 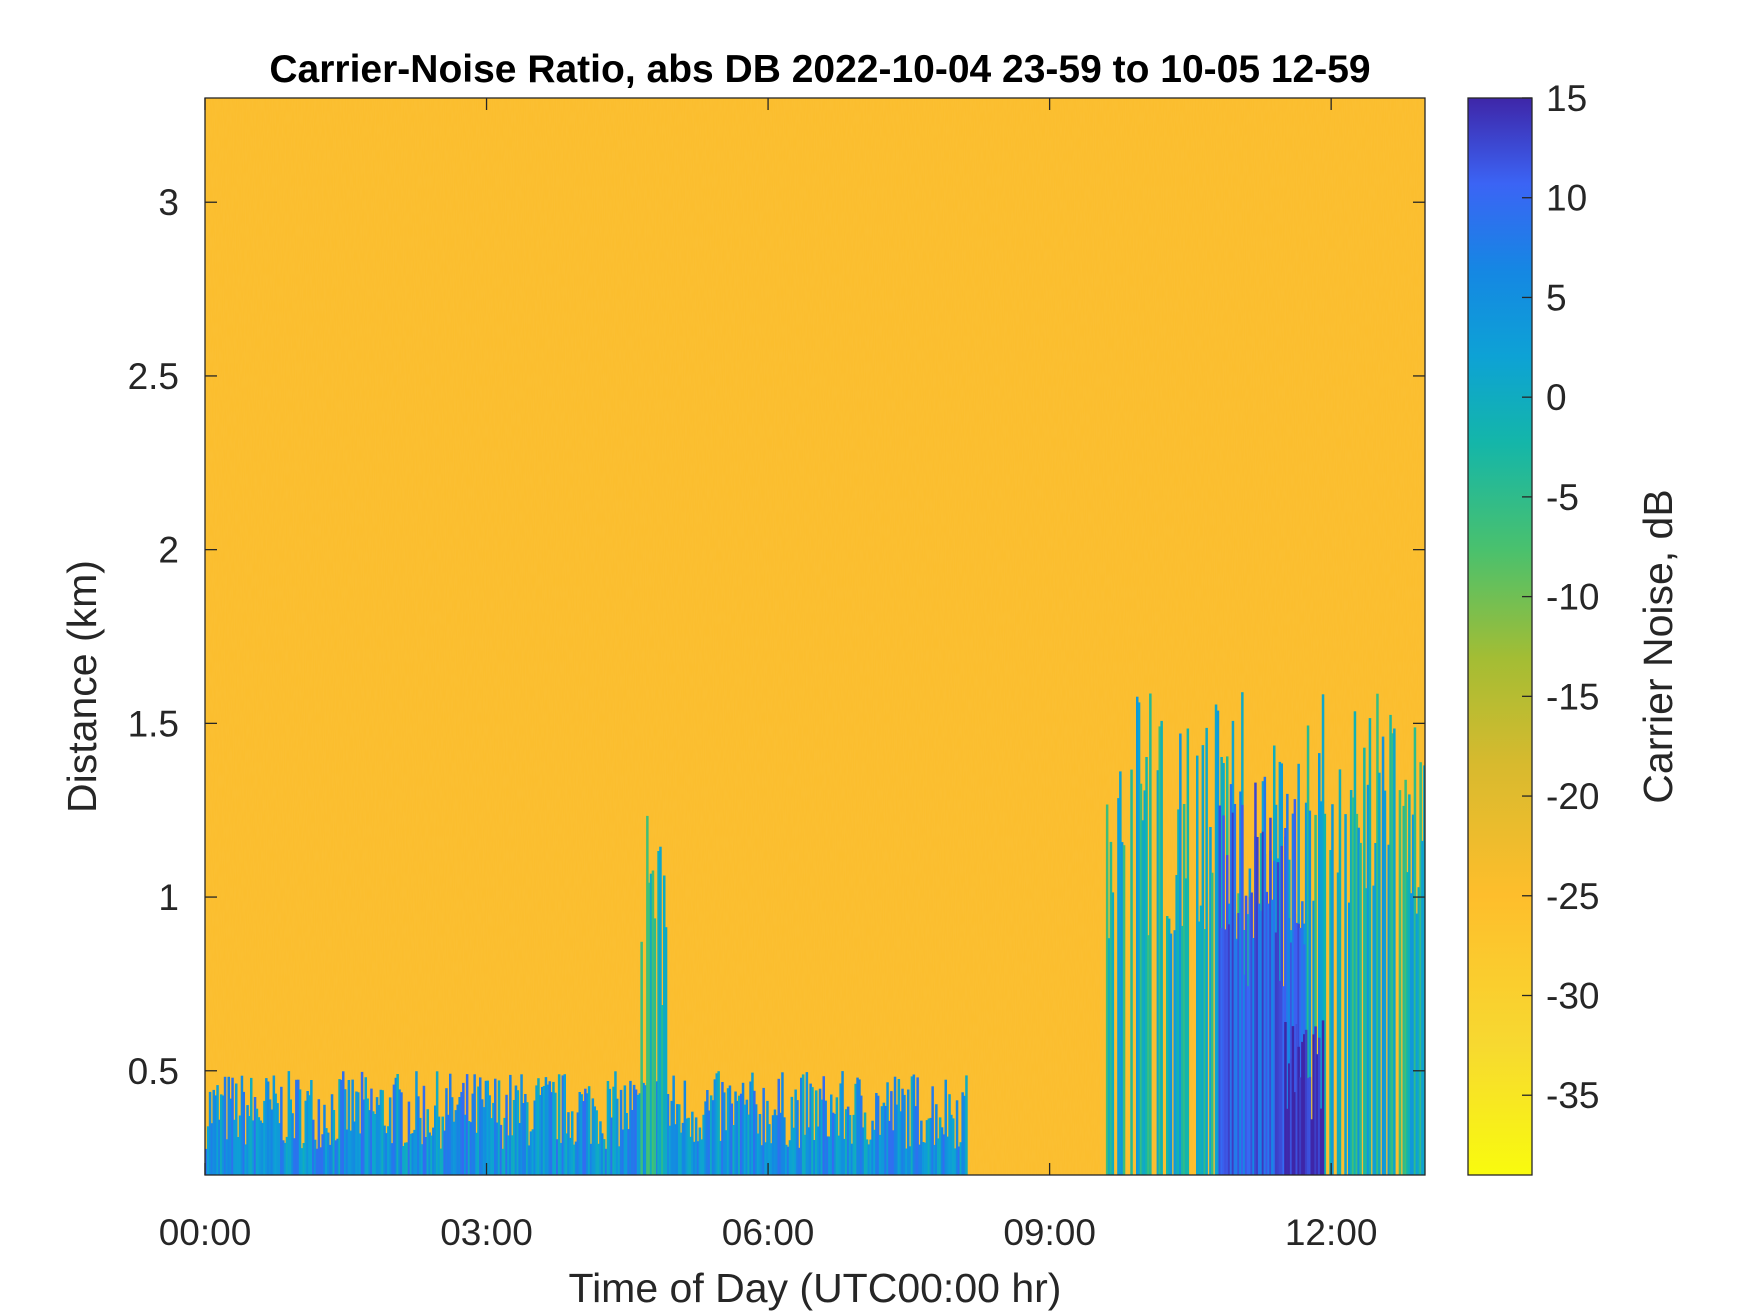 I want to click on colorbar-tick-label: -20, so click(x=1572, y=796).